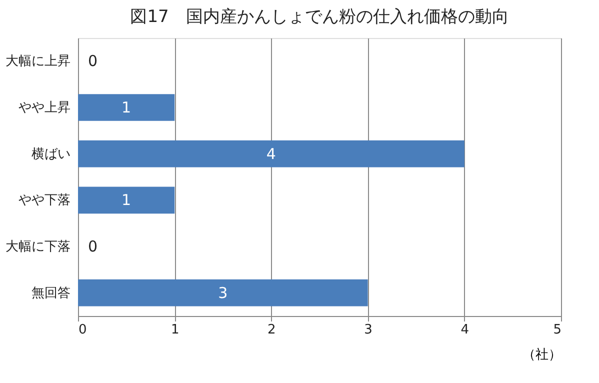  I want to click on data-label: 3, so click(223, 293).